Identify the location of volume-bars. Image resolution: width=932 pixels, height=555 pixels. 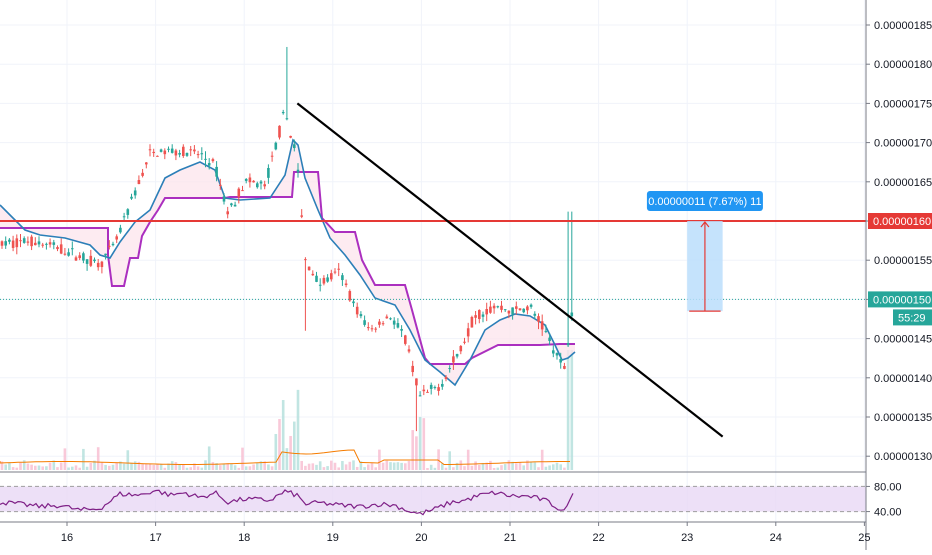
(287, 410).